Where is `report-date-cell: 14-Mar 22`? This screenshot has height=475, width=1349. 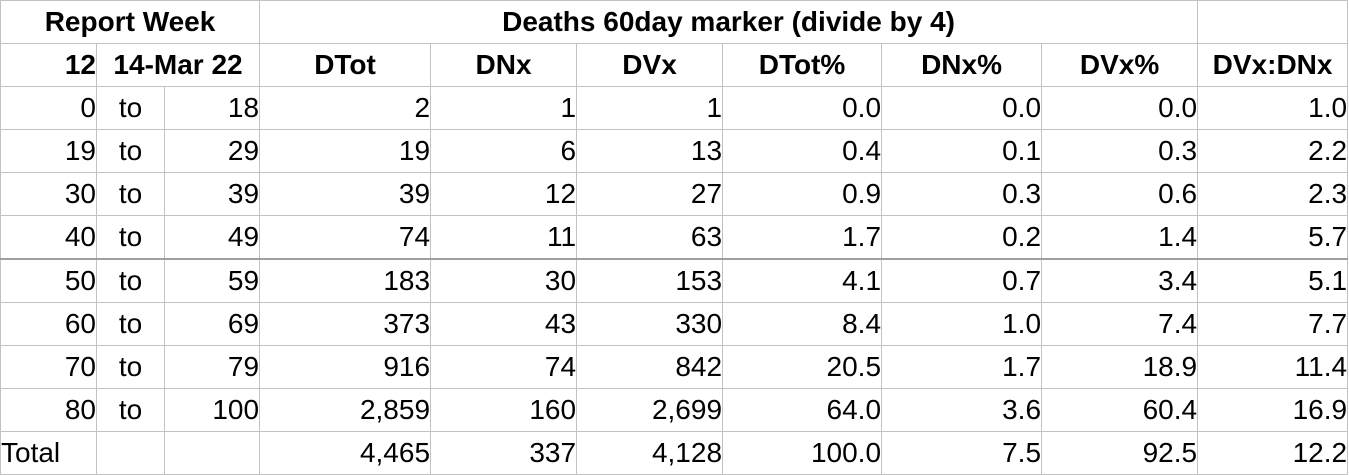
report-date-cell: 14-Mar 22 is located at coordinates (178, 65).